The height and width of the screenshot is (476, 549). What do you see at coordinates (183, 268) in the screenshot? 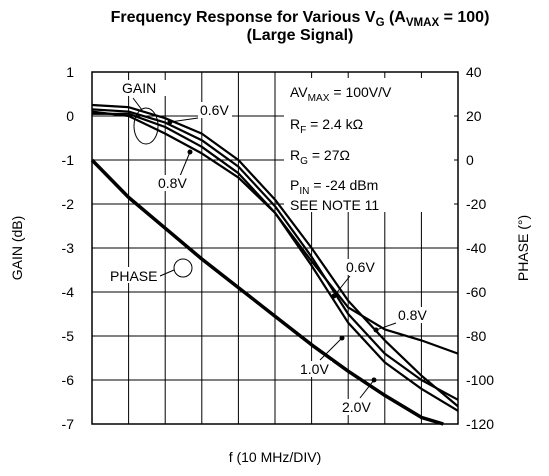
I see `phase-callout` at bounding box center [183, 268].